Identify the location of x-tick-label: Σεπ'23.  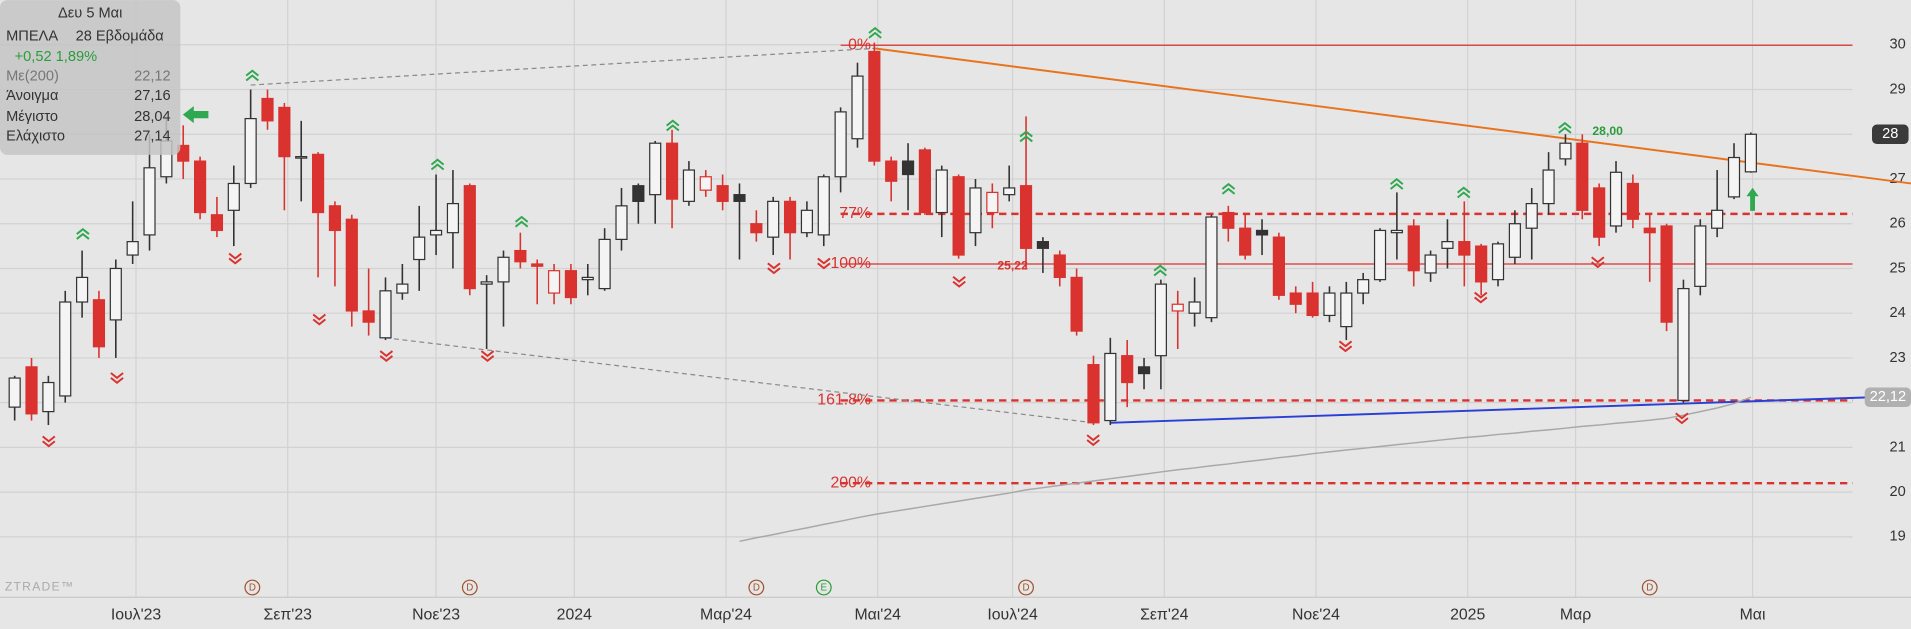
(288, 615).